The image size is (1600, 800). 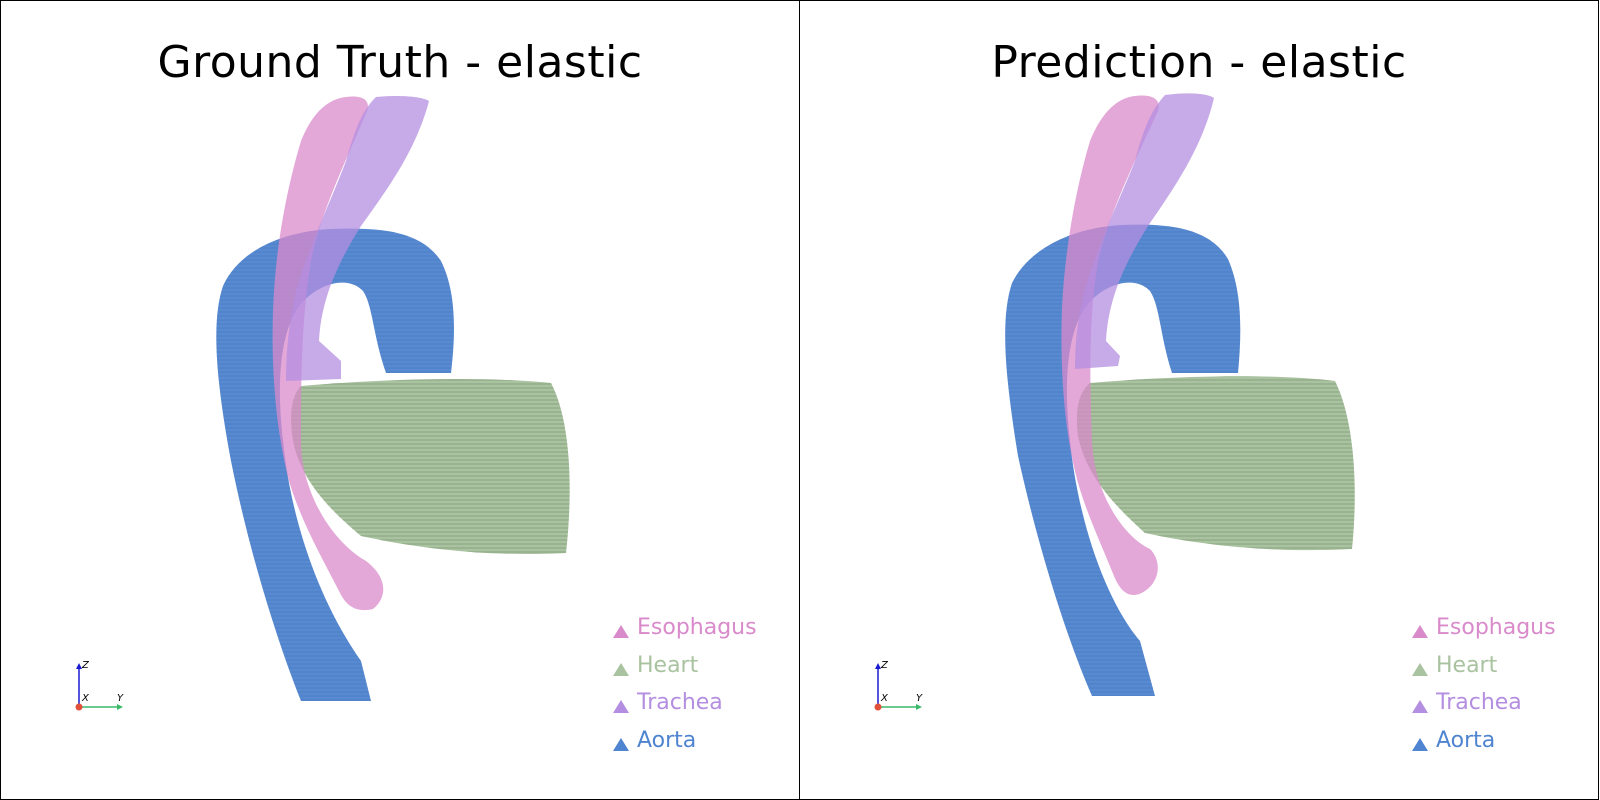 What do you see at coordinates (1199, 62) in the screenshot?
I see `panel-title: Prediction - elastic` at bounding box center [1199, 62].